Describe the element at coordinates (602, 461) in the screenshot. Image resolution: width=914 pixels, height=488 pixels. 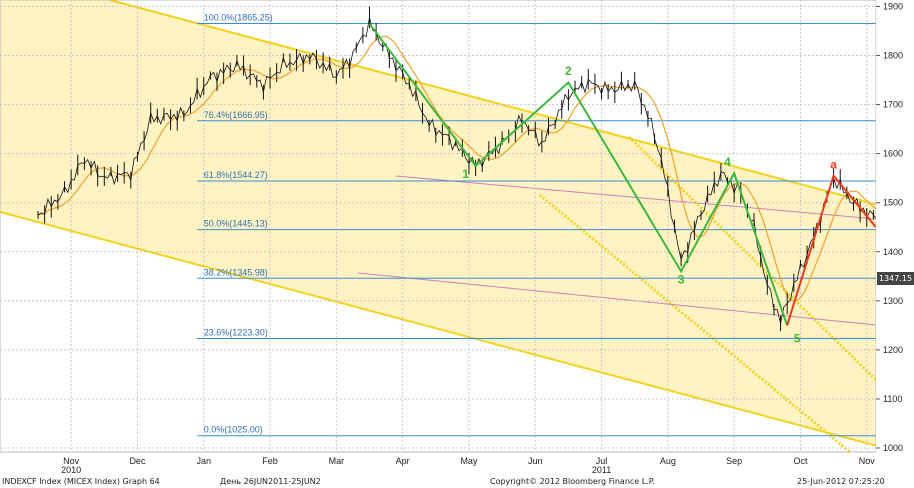
I see `x-tick-label: Jul` at that location.